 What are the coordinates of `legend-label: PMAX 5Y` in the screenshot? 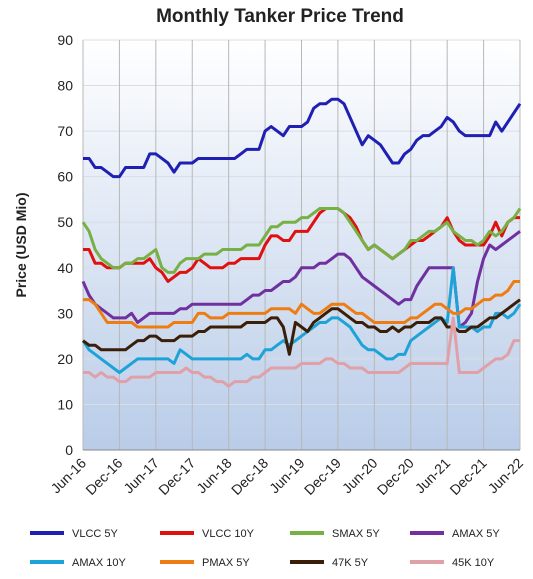 It's located at (226, 563).